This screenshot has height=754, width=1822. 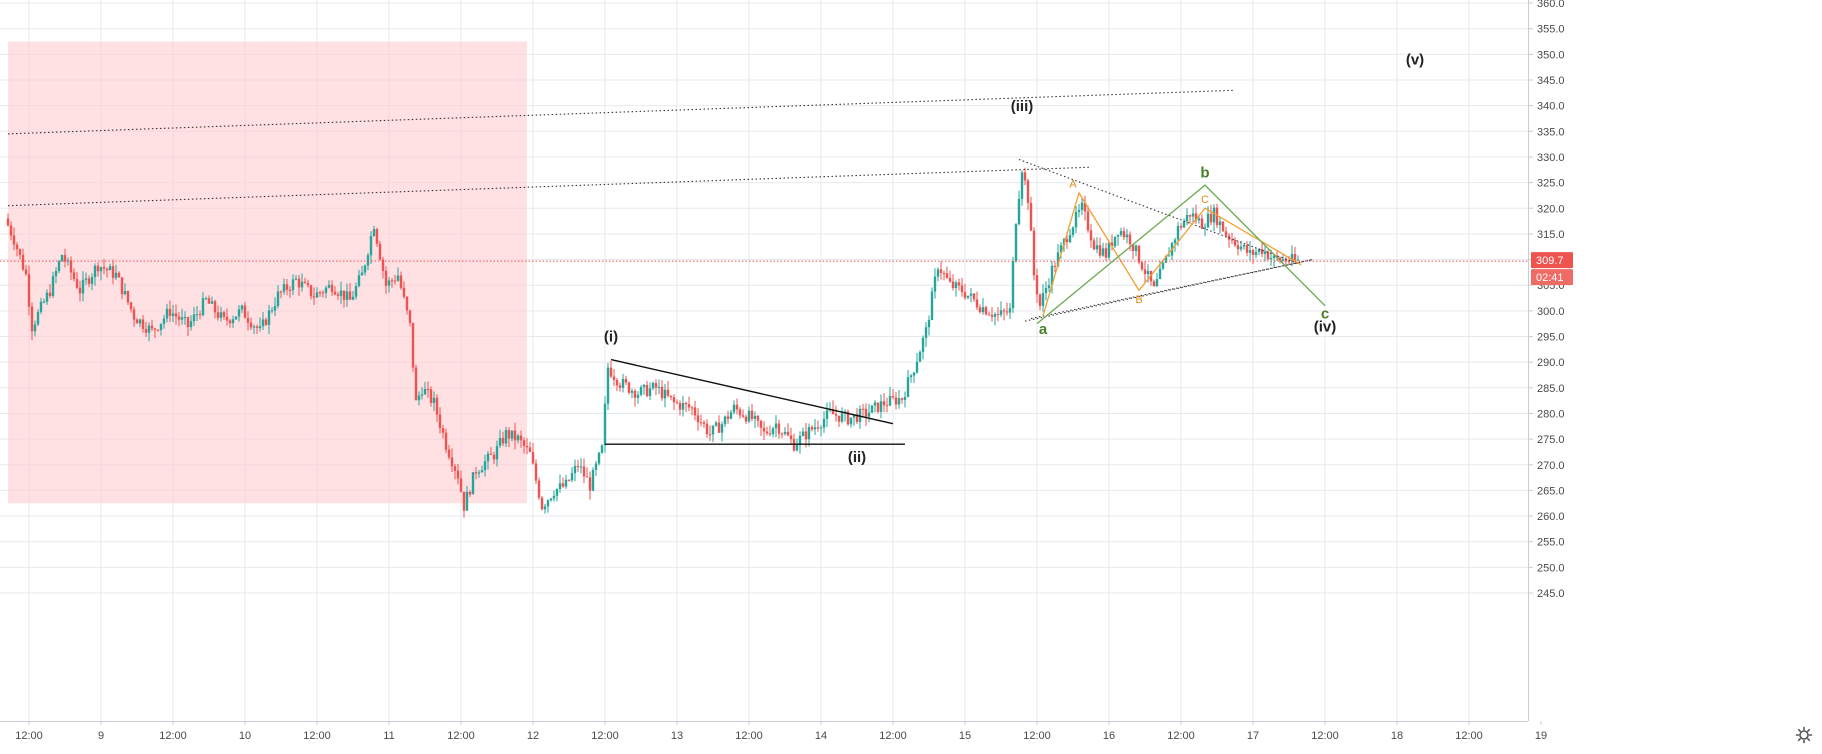 I want to click on gear-icon, so click(x=1804, y=735).